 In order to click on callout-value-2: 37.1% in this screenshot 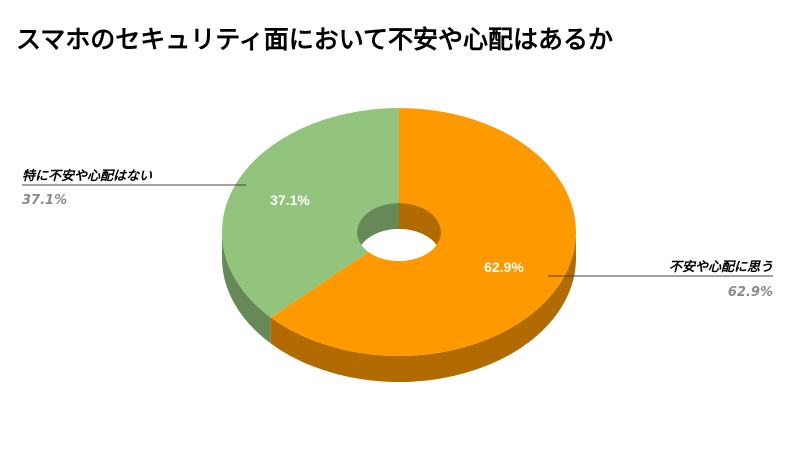, I will do `click(44, 200)`.